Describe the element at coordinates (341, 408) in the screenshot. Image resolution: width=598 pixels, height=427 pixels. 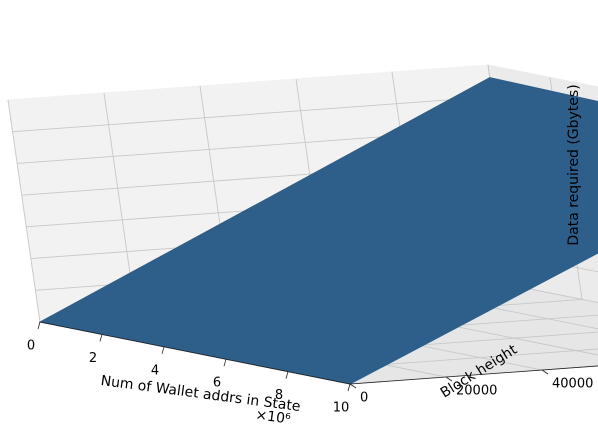
I see `x-tick-label-5: 10` at that location.